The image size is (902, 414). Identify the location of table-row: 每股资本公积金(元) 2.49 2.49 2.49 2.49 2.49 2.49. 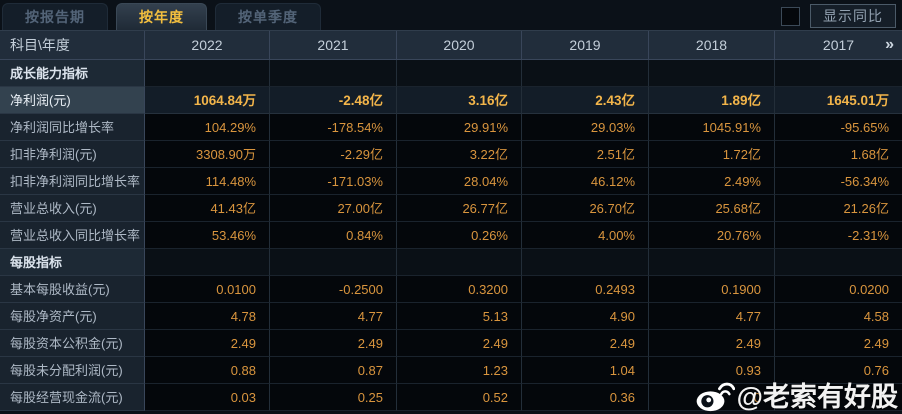
(451, 343).